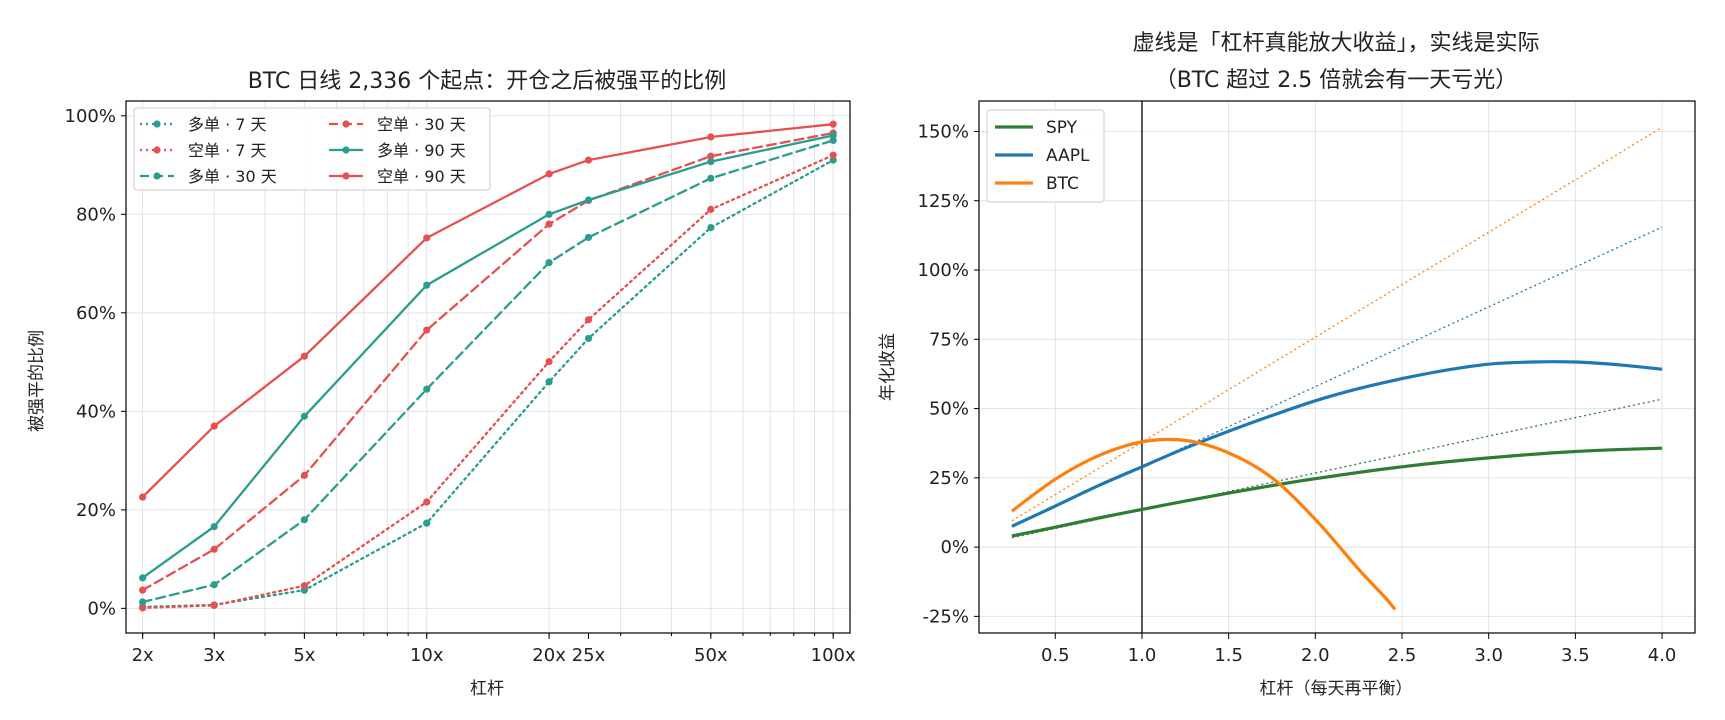 The width and height of the screenshot is (1725, 720). Describe the element at coordinates (96, 510) in the screenshot. I see `left-y-tick-label: 20%` at that location.